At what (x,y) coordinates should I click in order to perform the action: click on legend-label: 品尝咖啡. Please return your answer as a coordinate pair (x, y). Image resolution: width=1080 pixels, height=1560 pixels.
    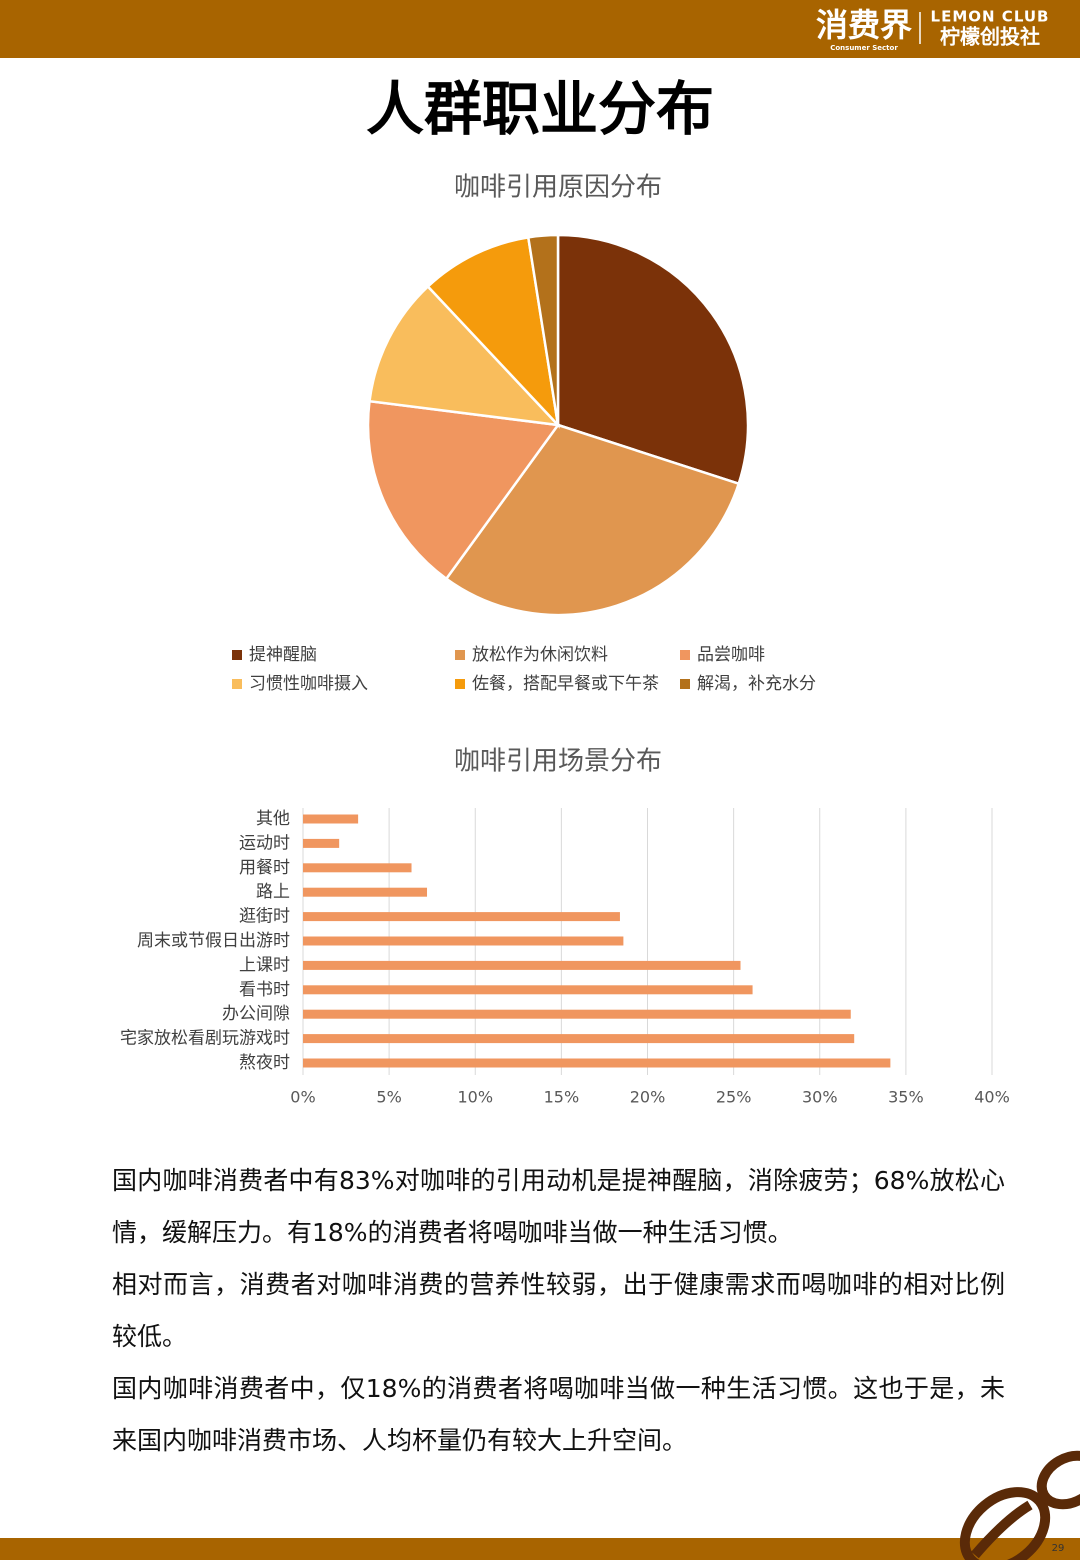
    Looking at the image, I should click on (731, 655).